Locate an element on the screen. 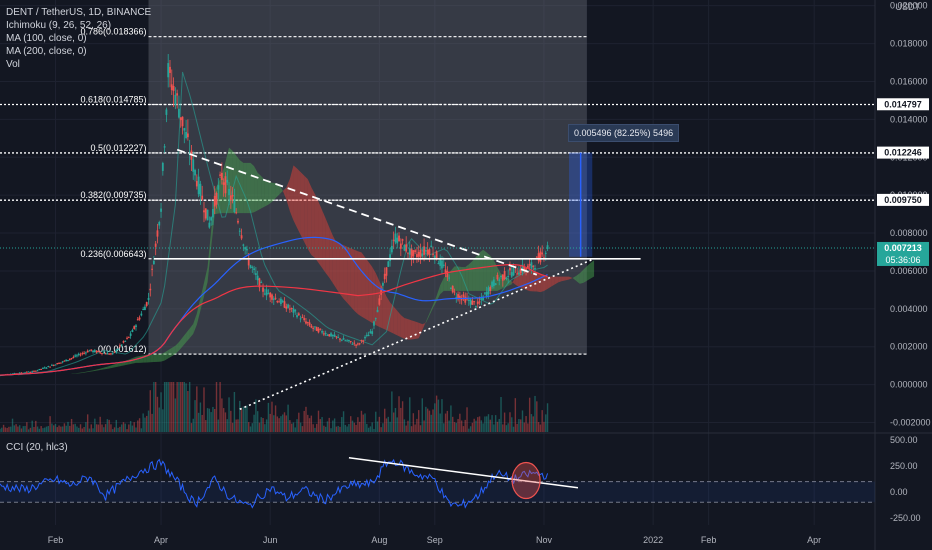  cci-highlight is located at coordinates (526, 480).